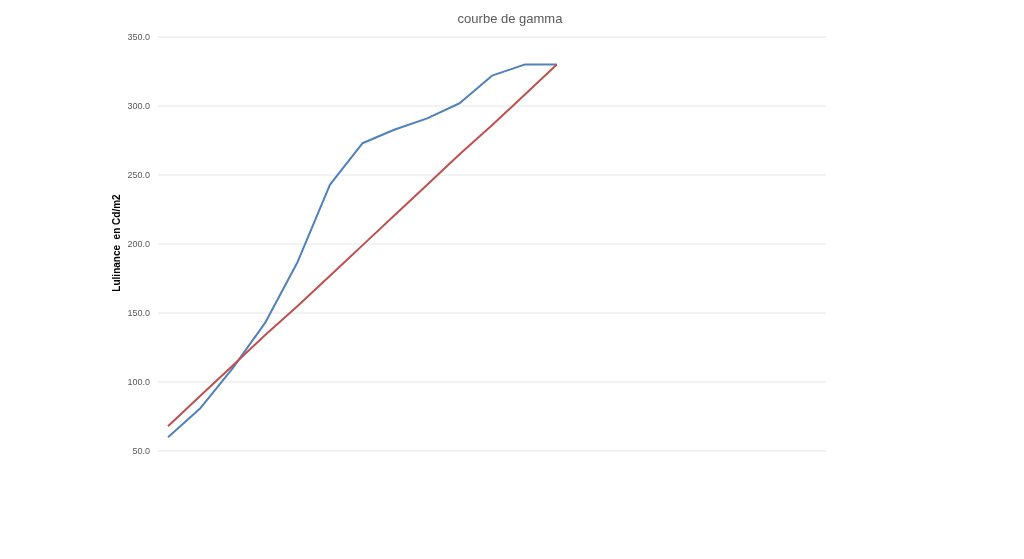  Describe the element at coordinates (116, 242) in the screenshot. I see `y-axis-title: Lulinance en Cd/m2` at that location.